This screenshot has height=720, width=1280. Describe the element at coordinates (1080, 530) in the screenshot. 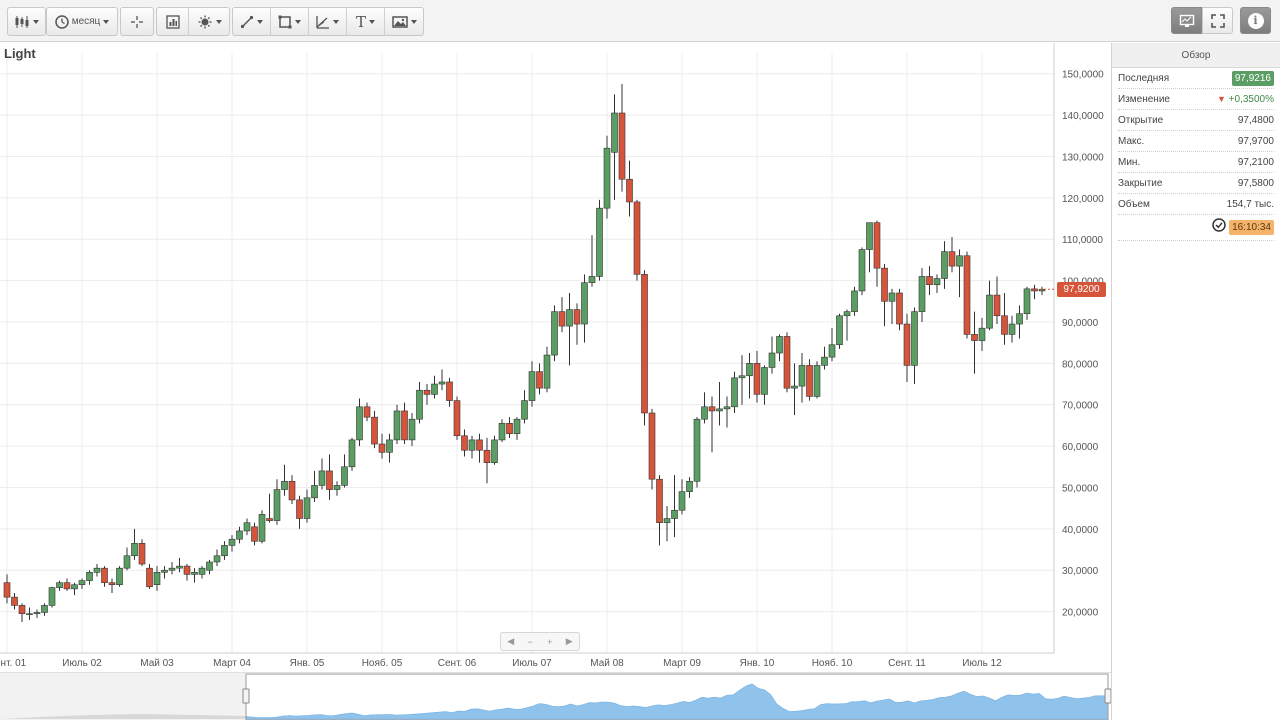

I see `y-tick-label: 40,0000` at that location.